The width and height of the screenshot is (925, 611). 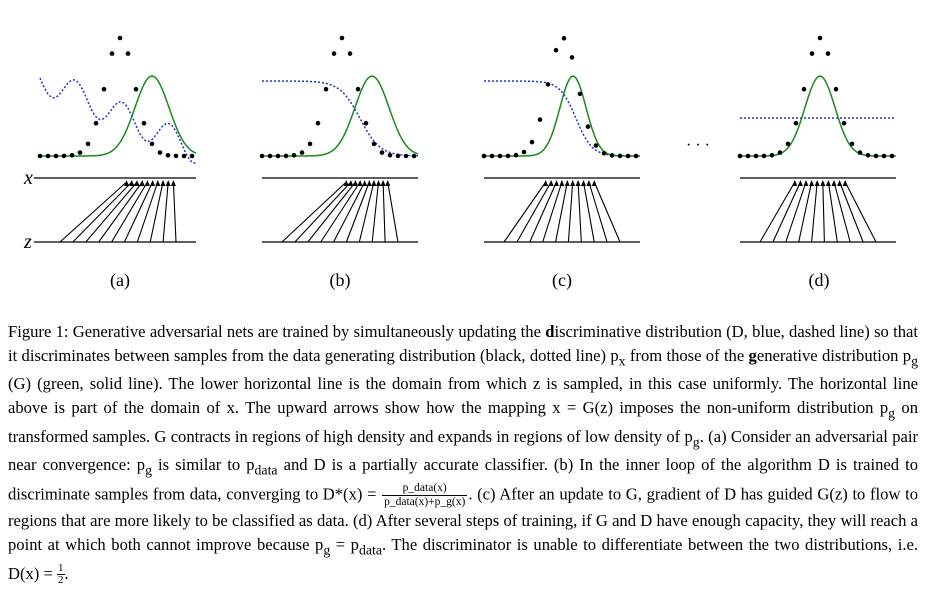 I want to click on ellipsis: · · ·, so click(x=698, y=145).